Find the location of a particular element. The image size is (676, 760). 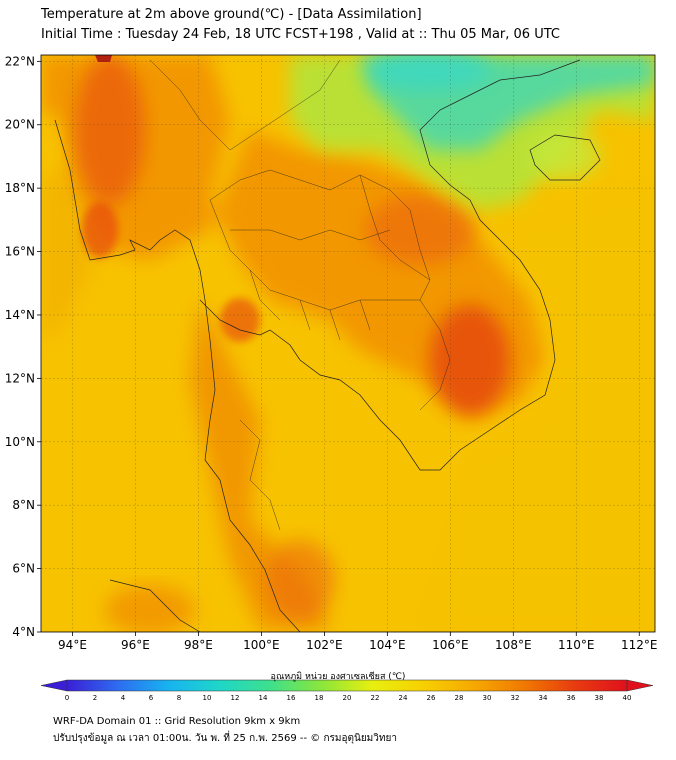

lon-tick-label: 94°E is located at coordinates (72, 645).